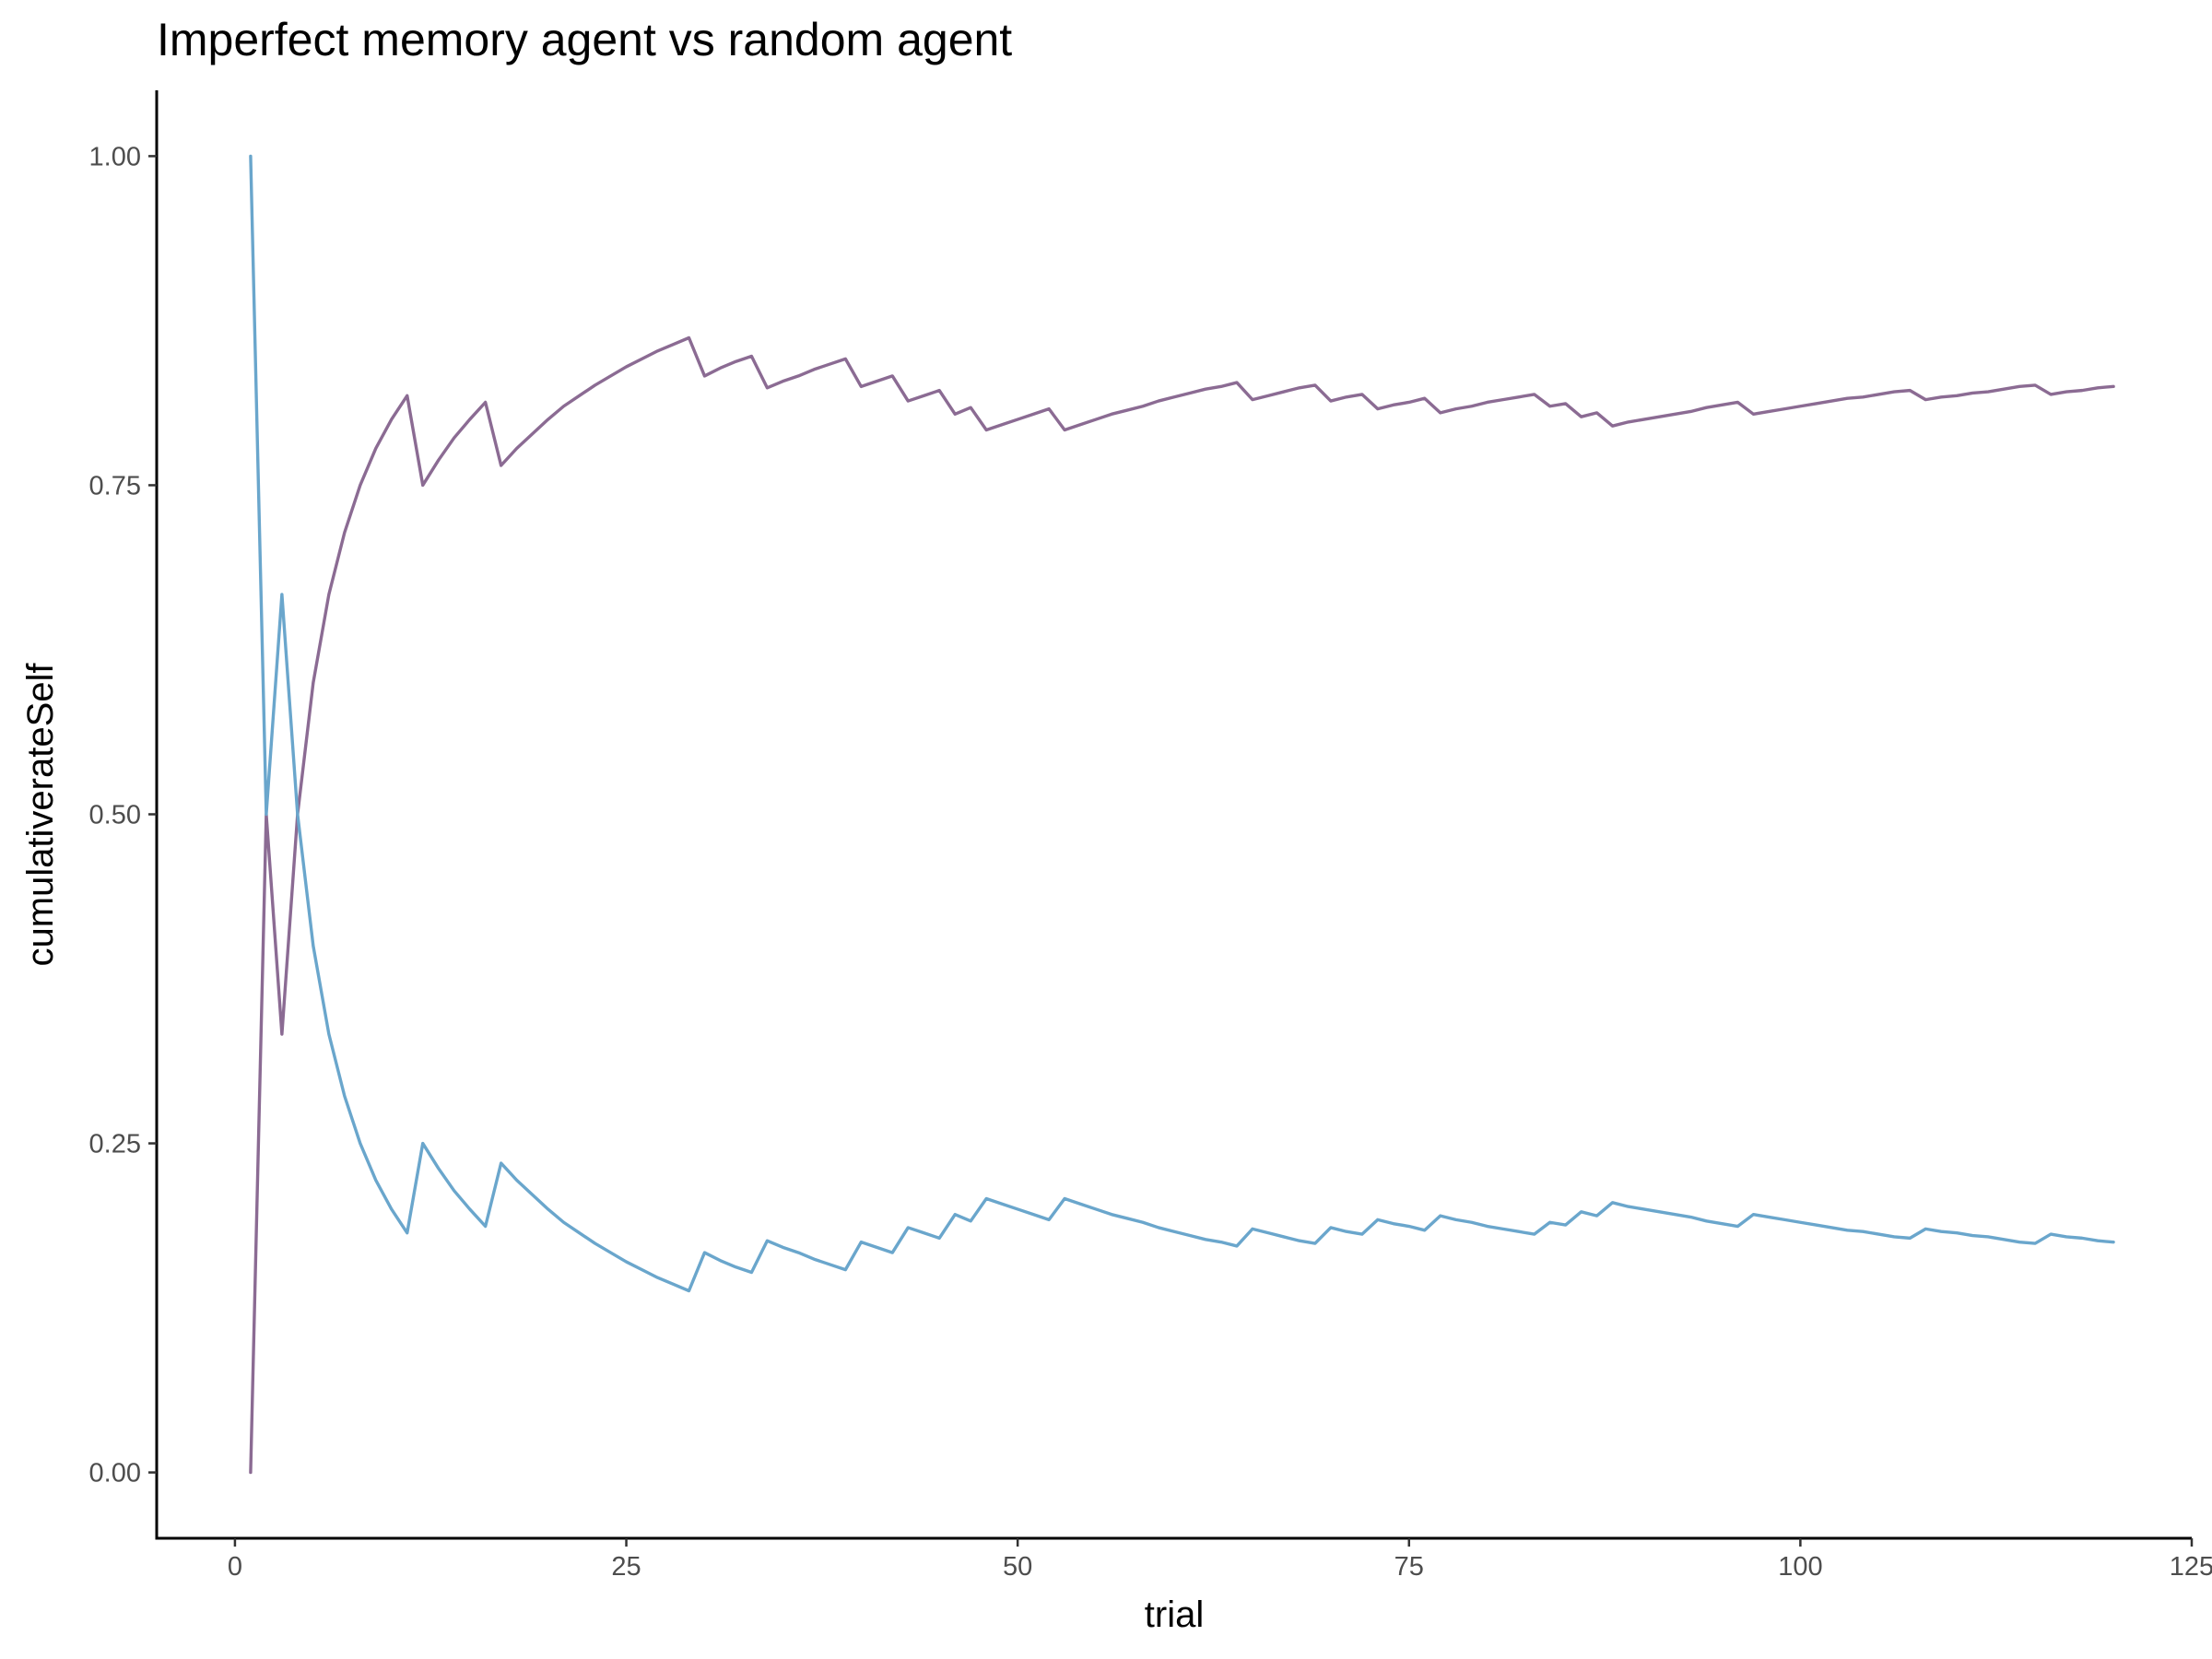 The height and width of the screenshot is (1659, 2212). Describe the element at coordinates (626, 1567) in the screenshot. I see `x-tick-label: 25` at that location.